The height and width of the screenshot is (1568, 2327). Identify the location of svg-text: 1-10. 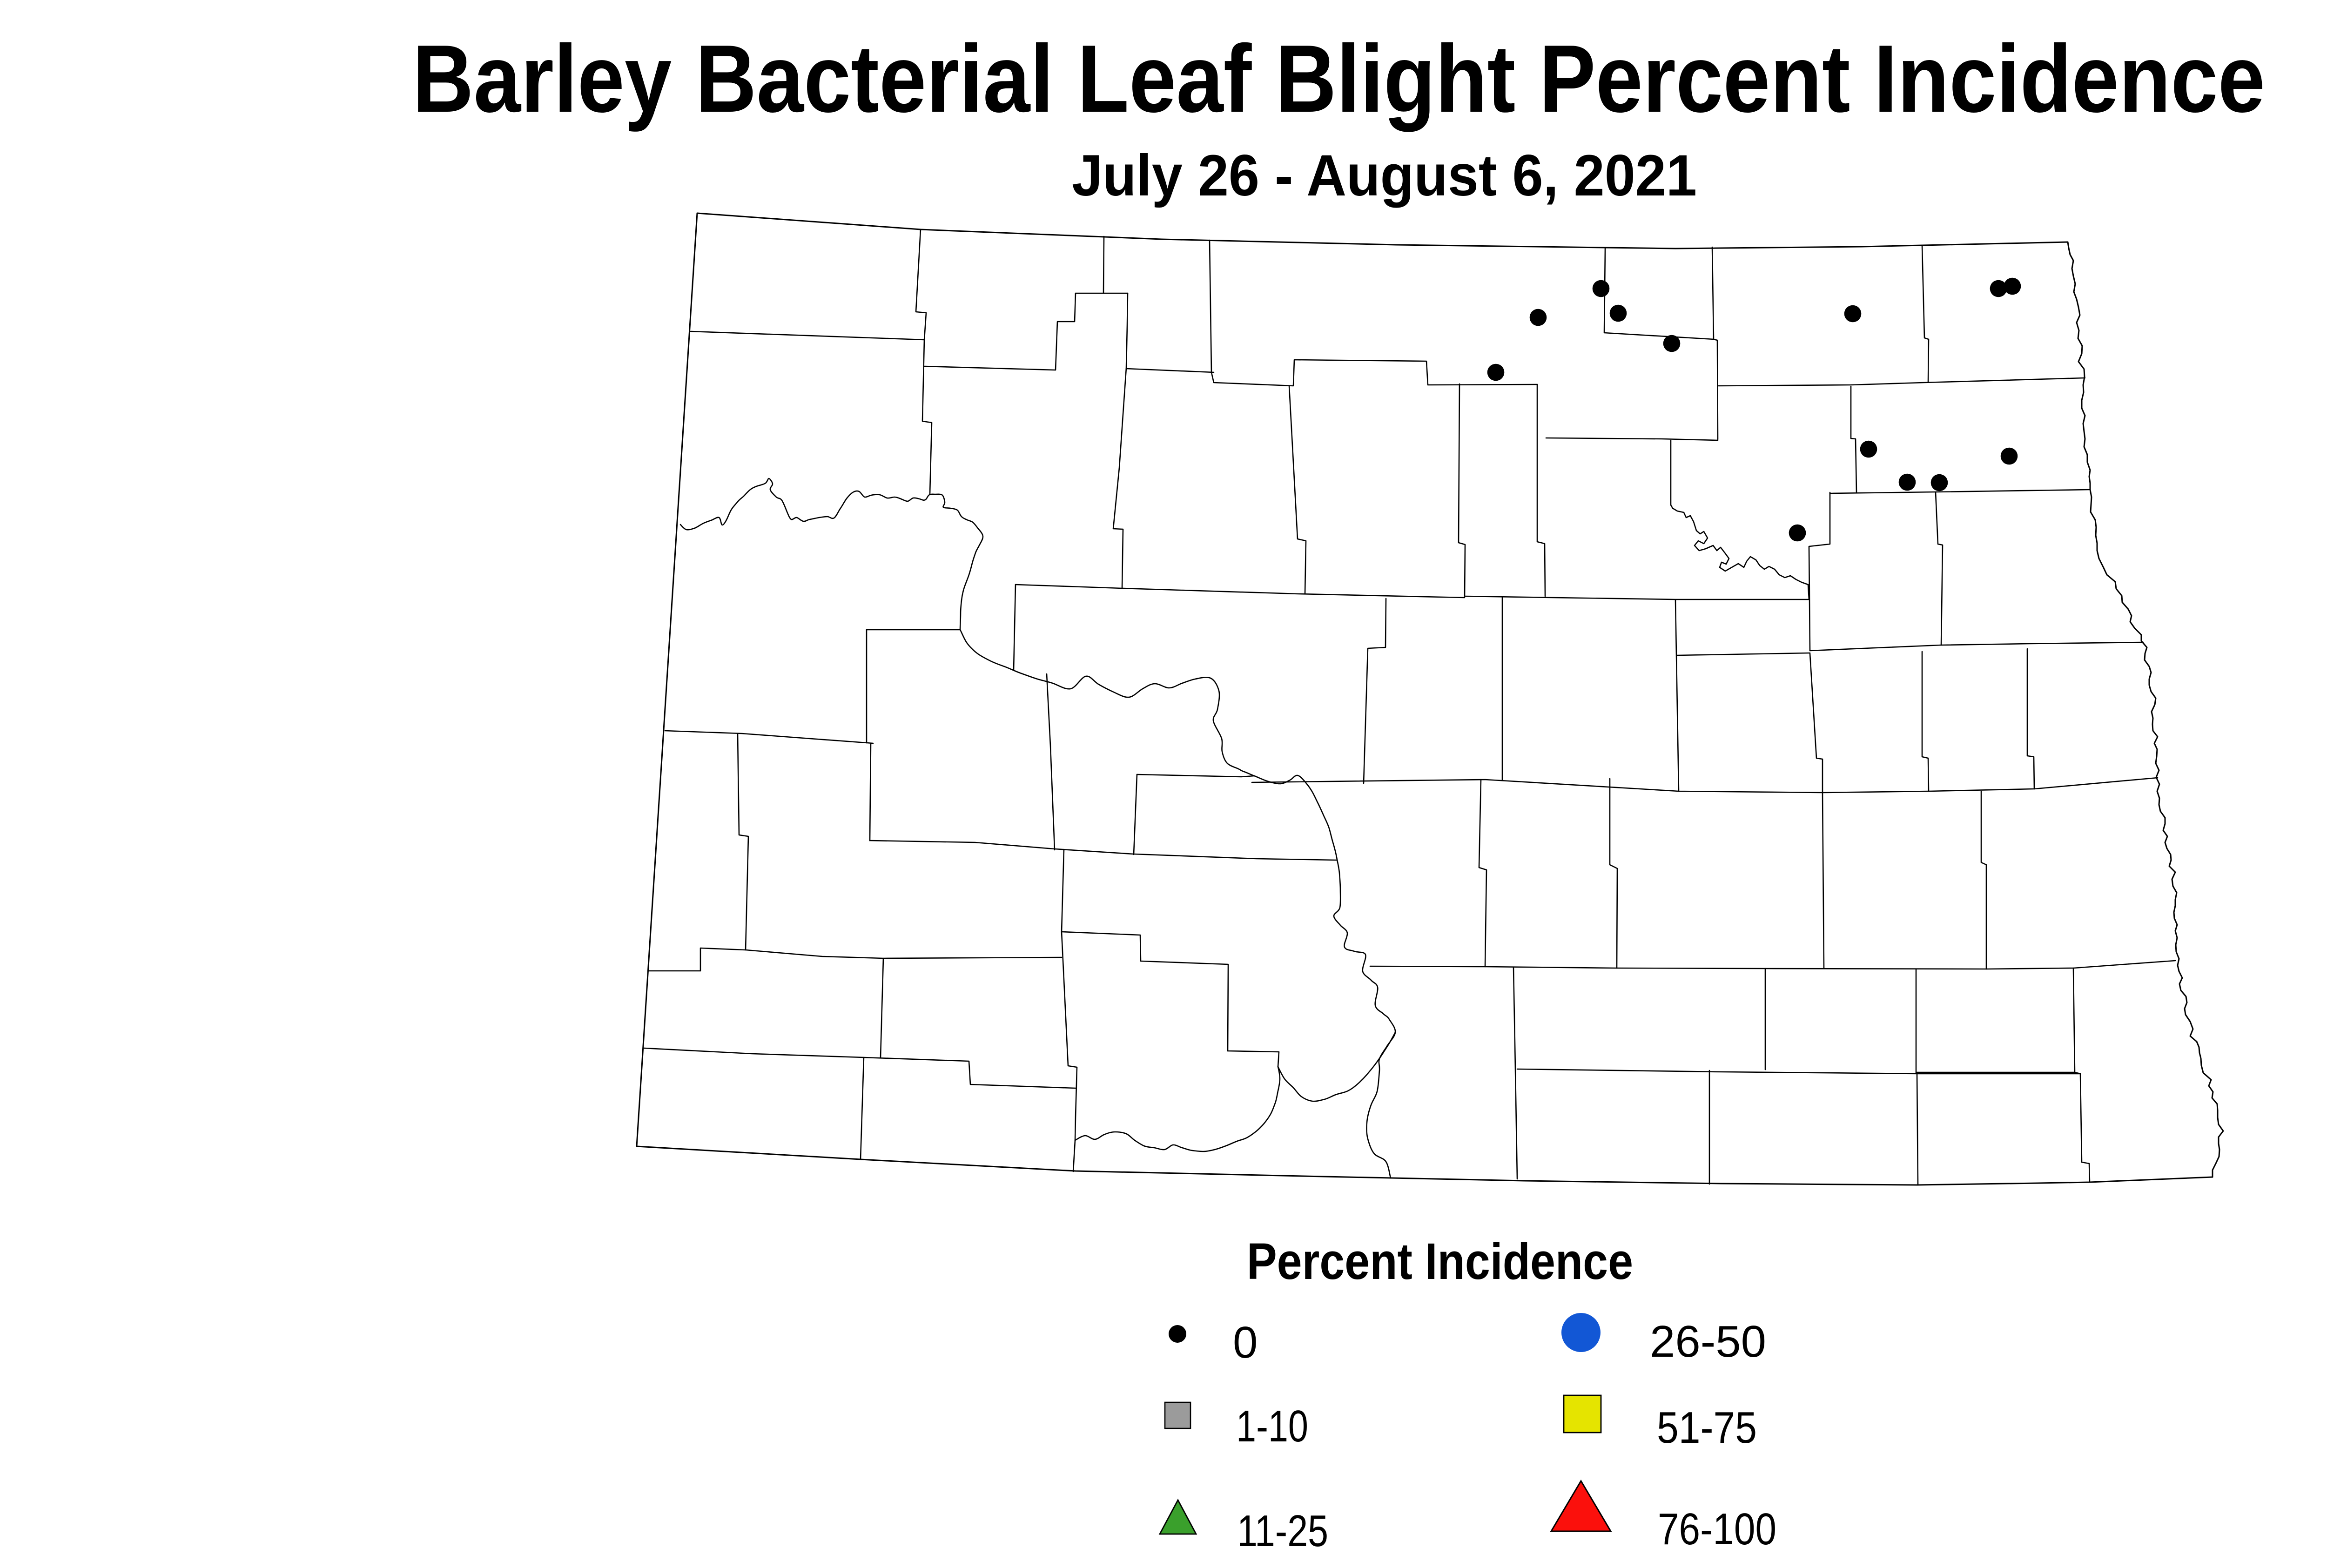
(1272, 1426).